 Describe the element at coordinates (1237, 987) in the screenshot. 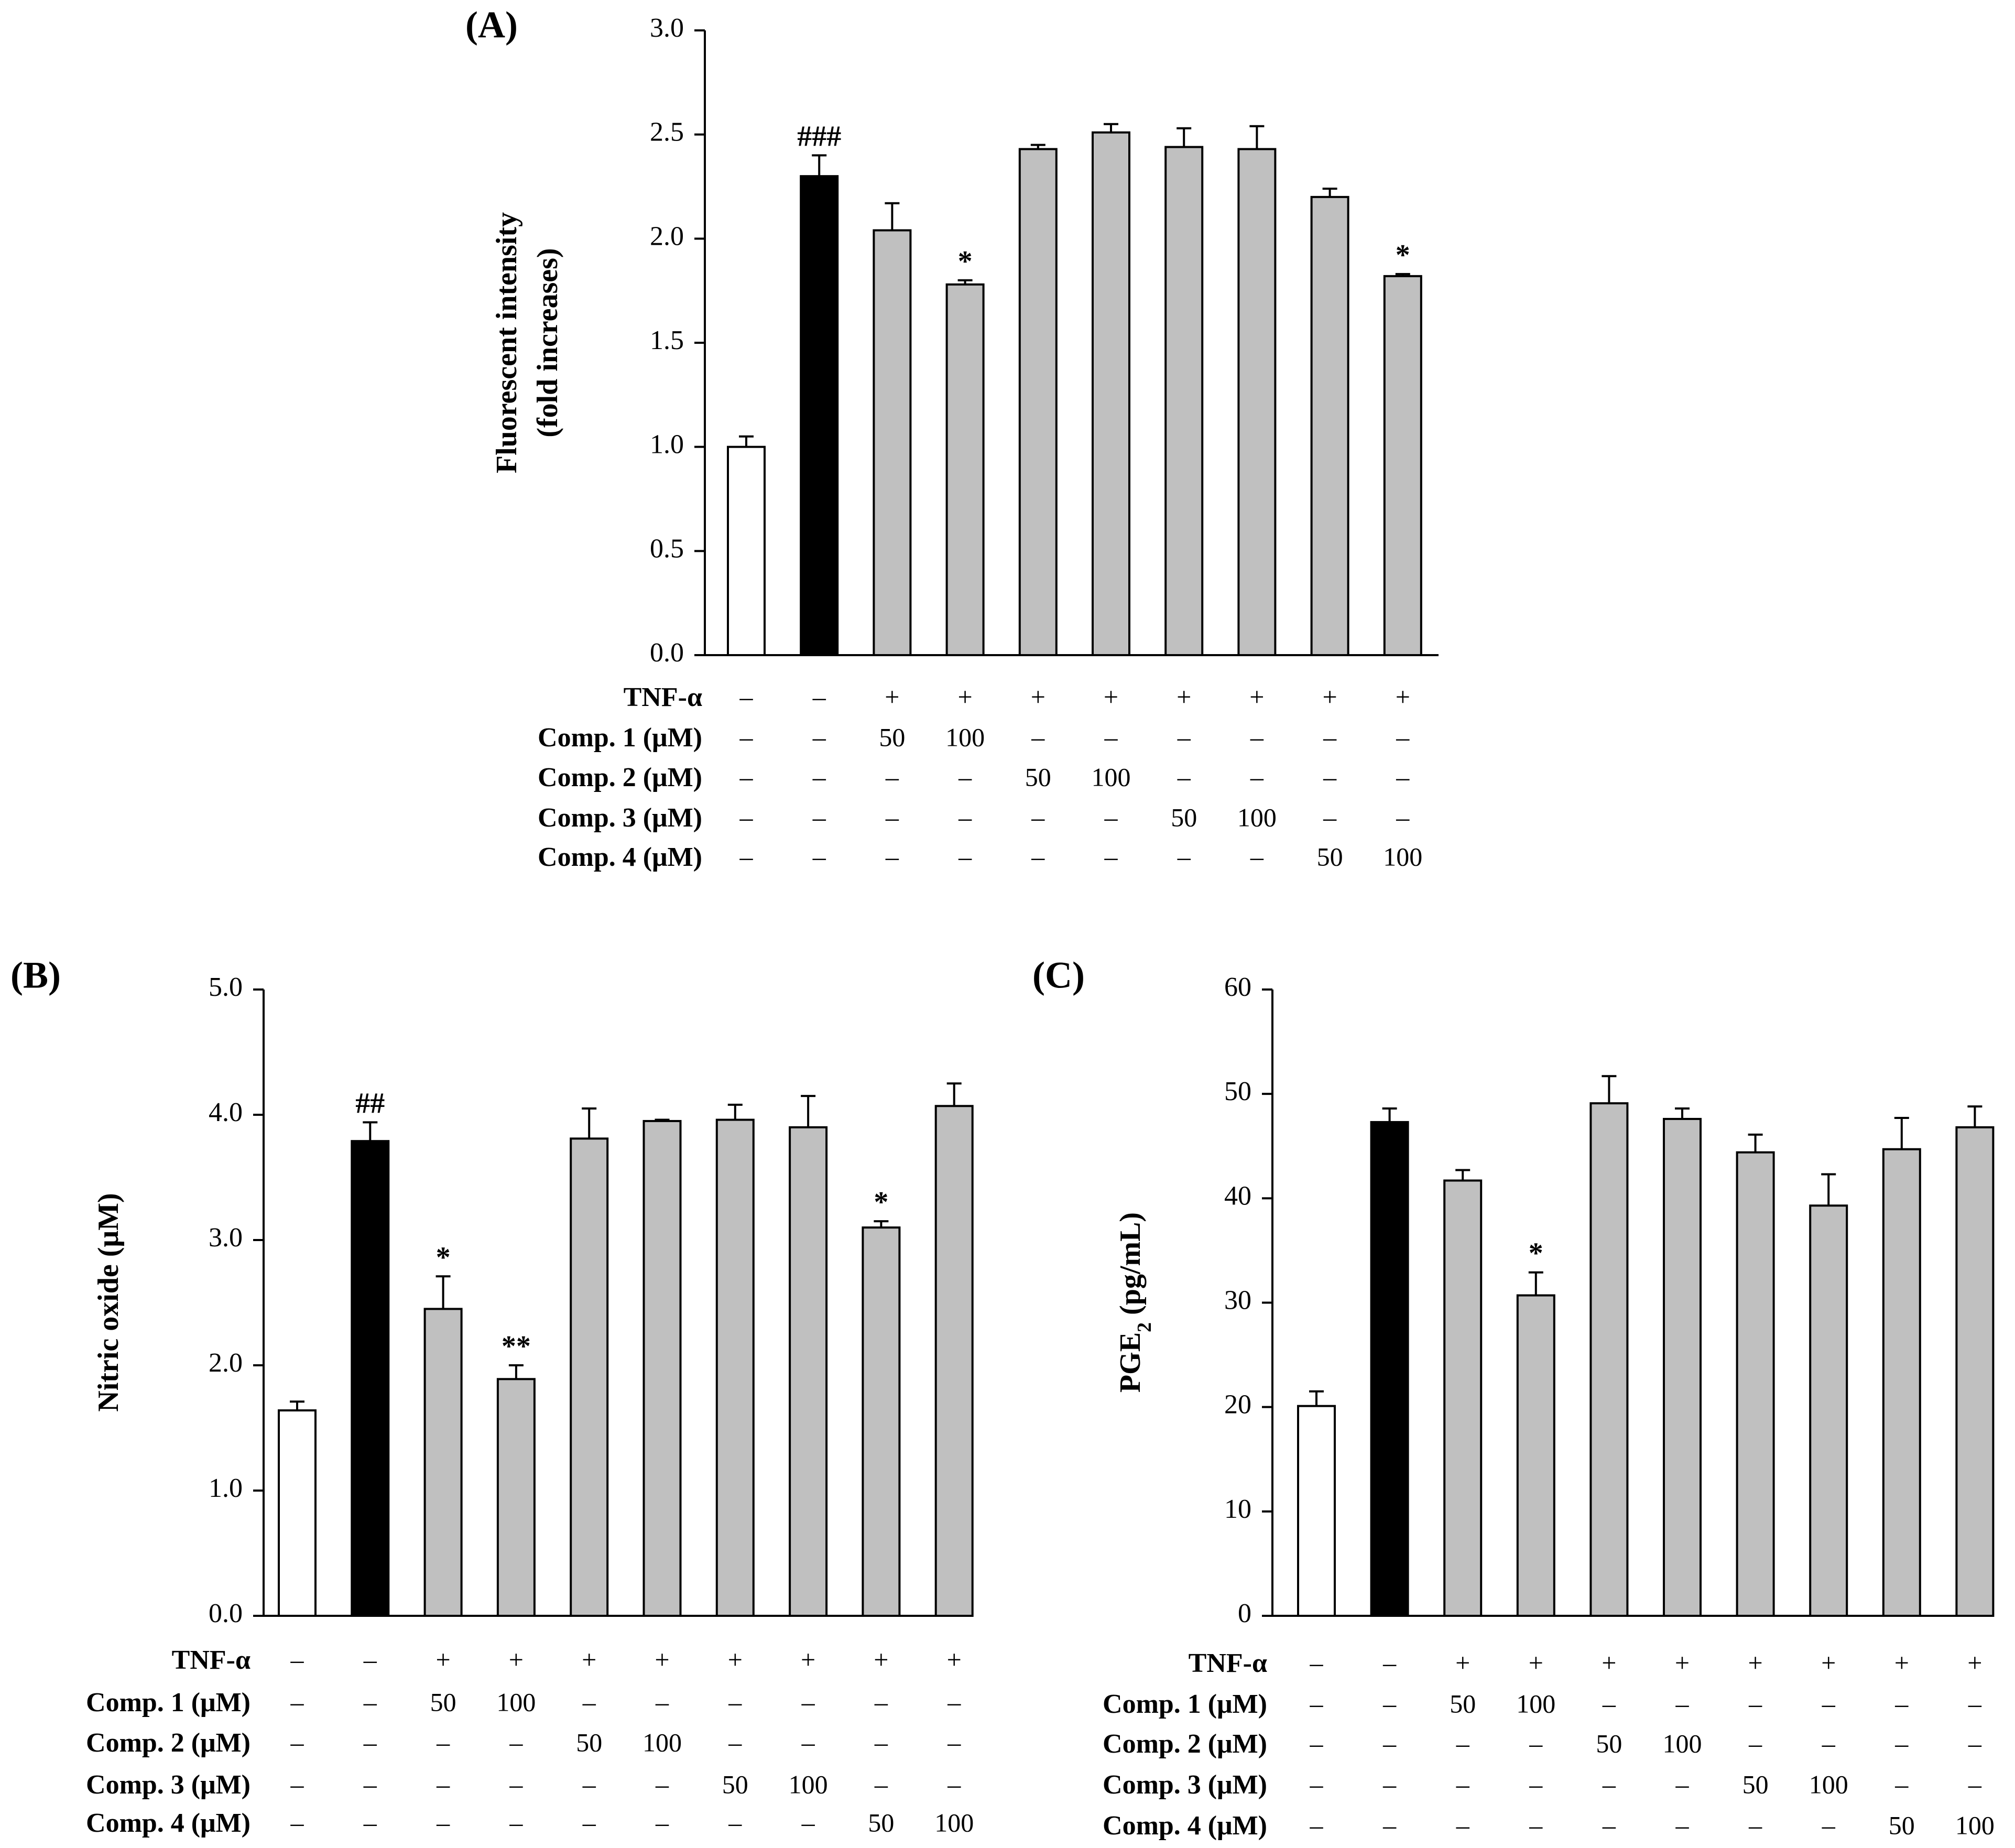

I see `y-tick-label: 60` at that location.